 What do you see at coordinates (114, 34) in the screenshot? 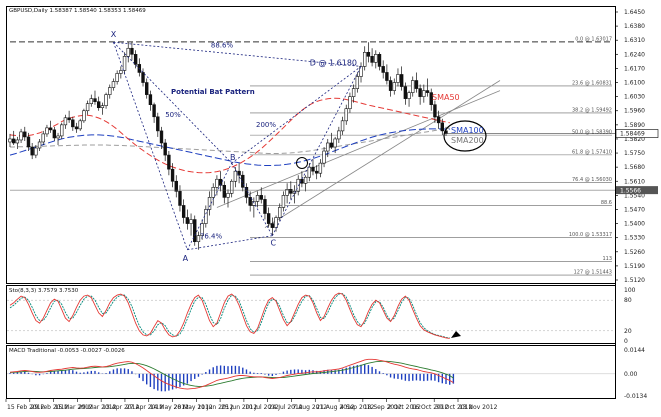
I see `point-x-label: X` at bounding box center [114, 34].